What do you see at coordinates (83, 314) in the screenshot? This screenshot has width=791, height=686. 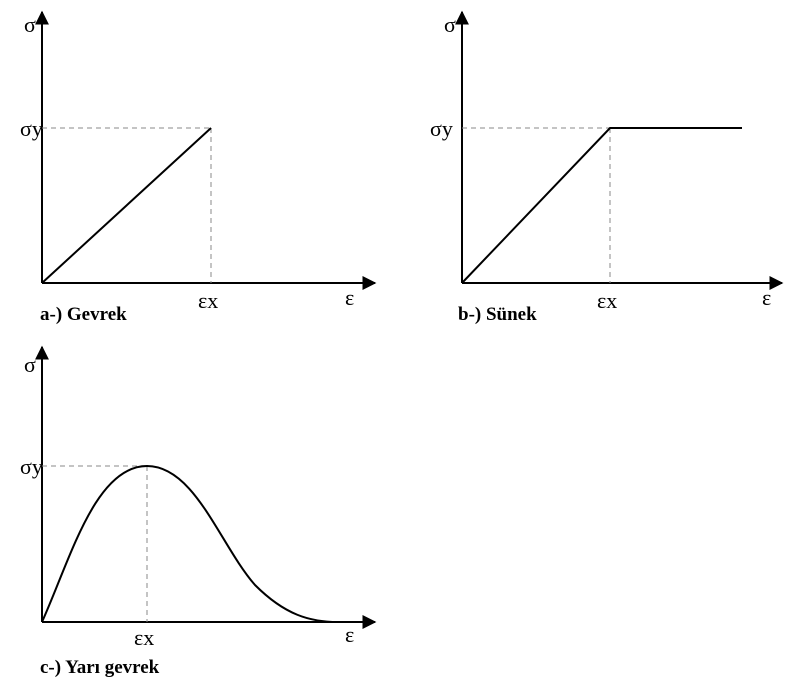 I see `caption: a-) Gevrek` at bounding box center [83, 314].